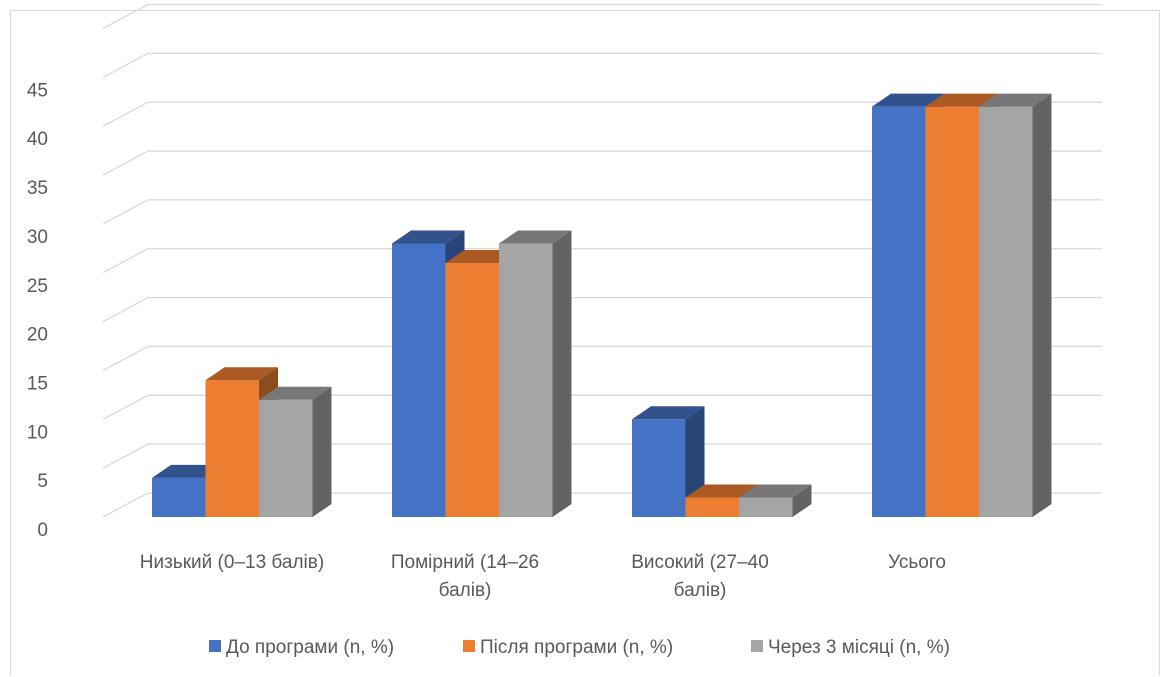  What do you see at coordinates (37, 383) in the screenshot?
I see `y-tick-label: 15` at bounding box center [37, 383].